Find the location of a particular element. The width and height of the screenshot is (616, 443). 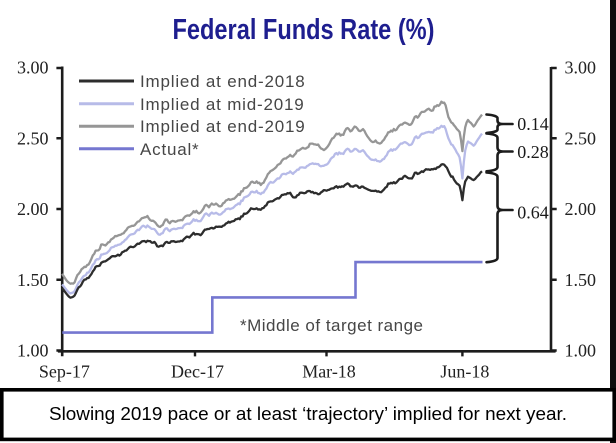

svg-text: Implied at mid-2019 is located at coordinates (222, 104).